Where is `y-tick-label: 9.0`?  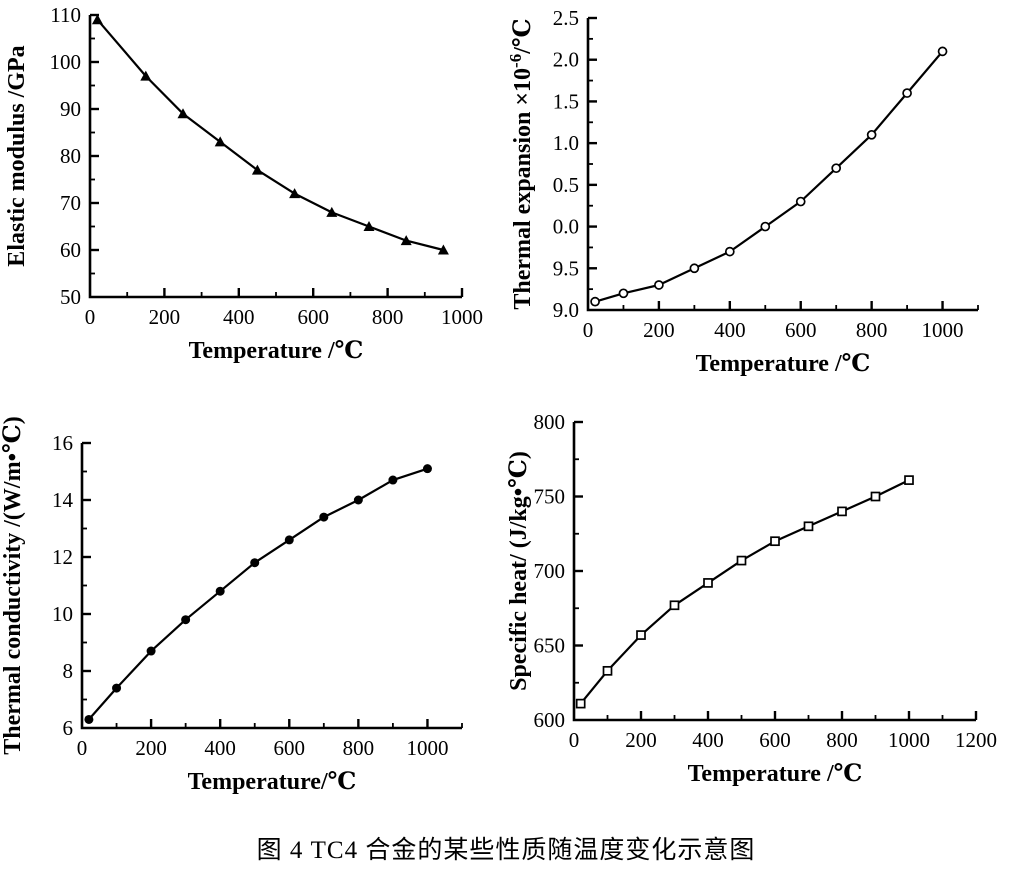 y-tick-label: 9.0 is located at coordinates (566, 310).